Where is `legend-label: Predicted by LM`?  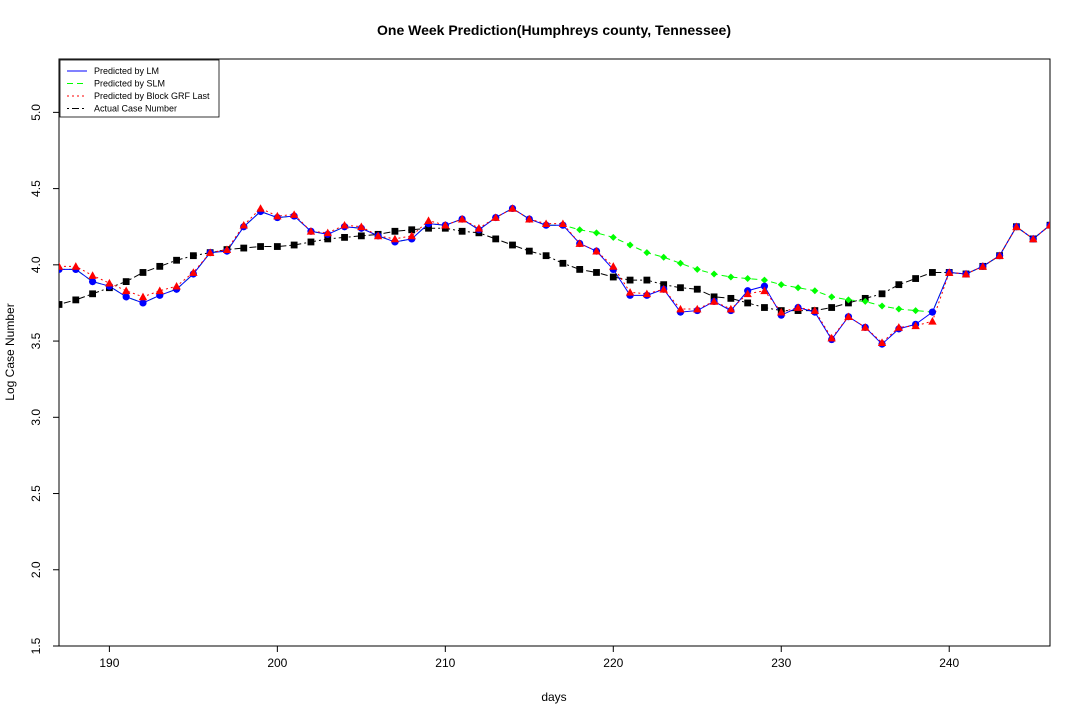 legend-label: Predicted by LM is located at coordinates (126, 71).